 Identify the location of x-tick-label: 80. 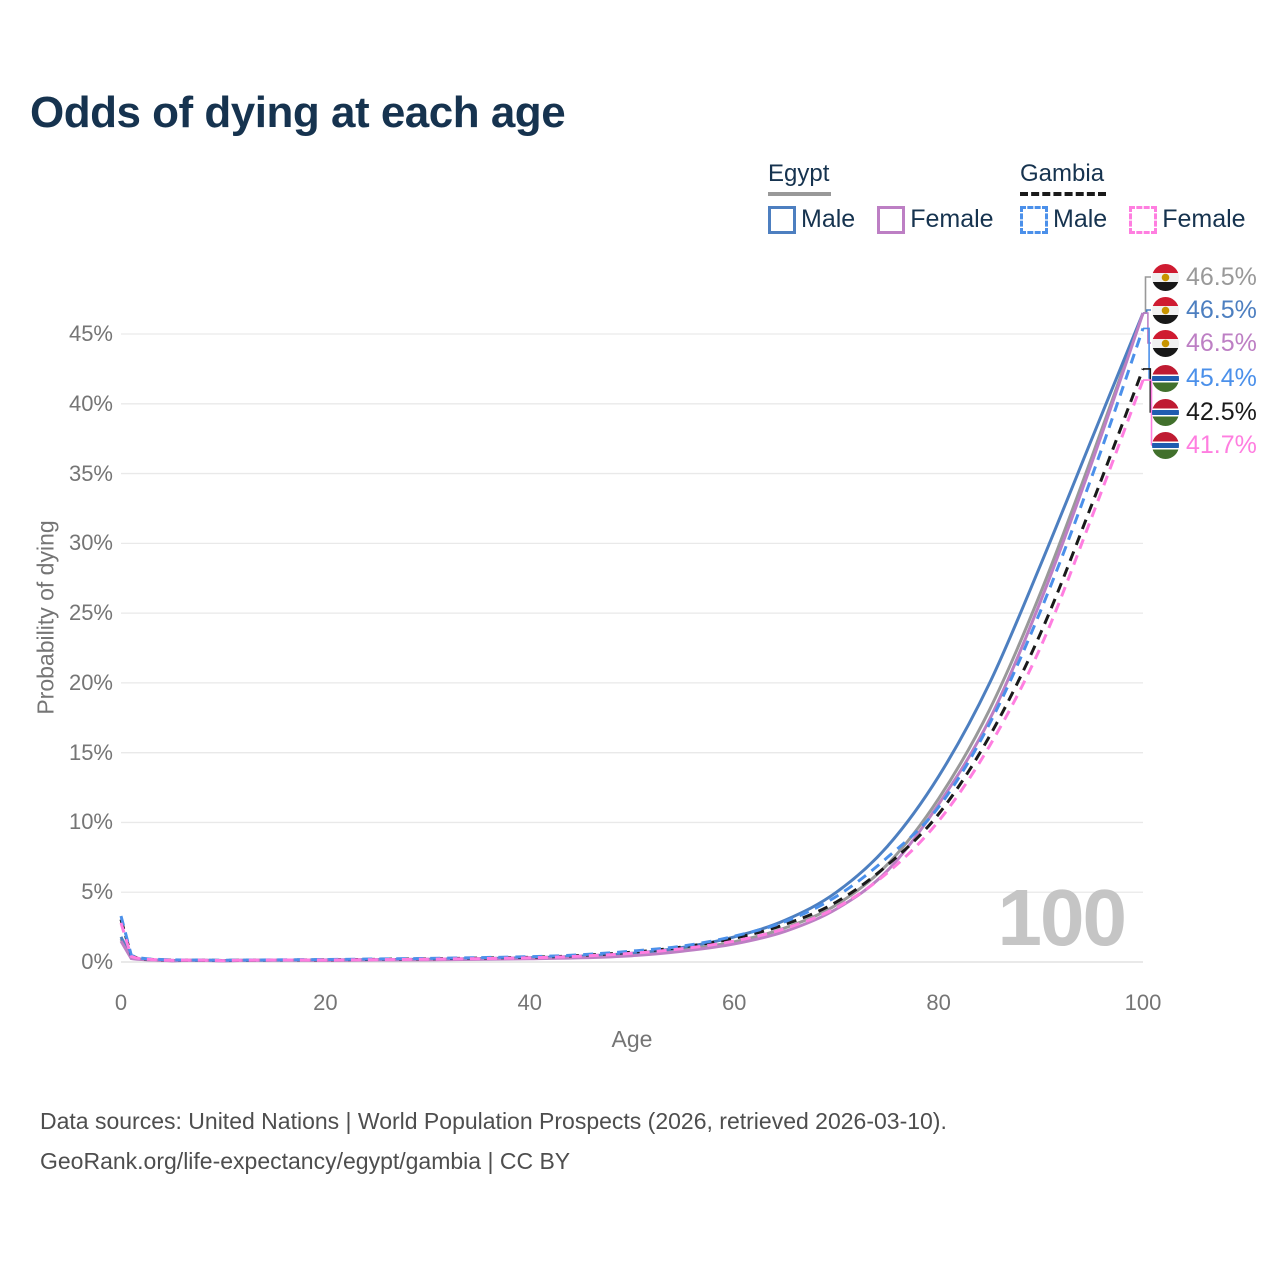
(938, 1002).